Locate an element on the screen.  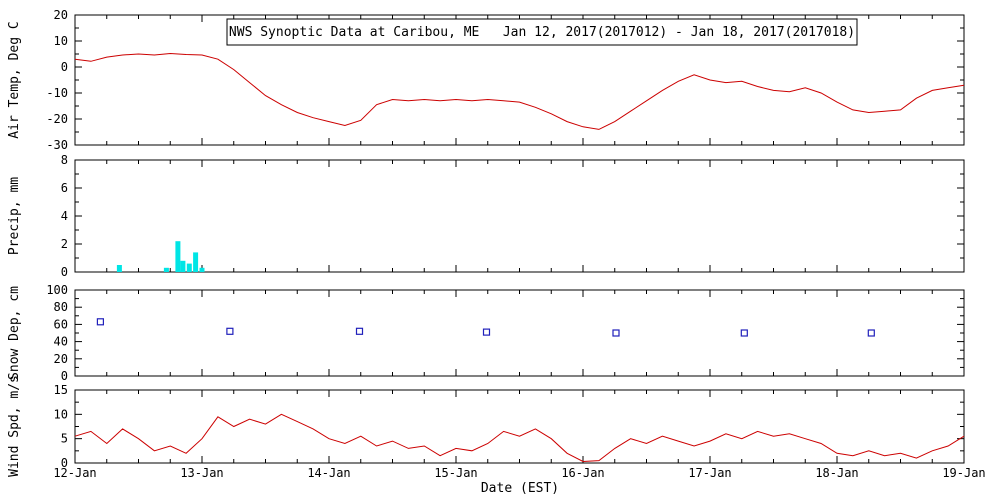
svg-text: 15 is located at coordinates (61, 390).